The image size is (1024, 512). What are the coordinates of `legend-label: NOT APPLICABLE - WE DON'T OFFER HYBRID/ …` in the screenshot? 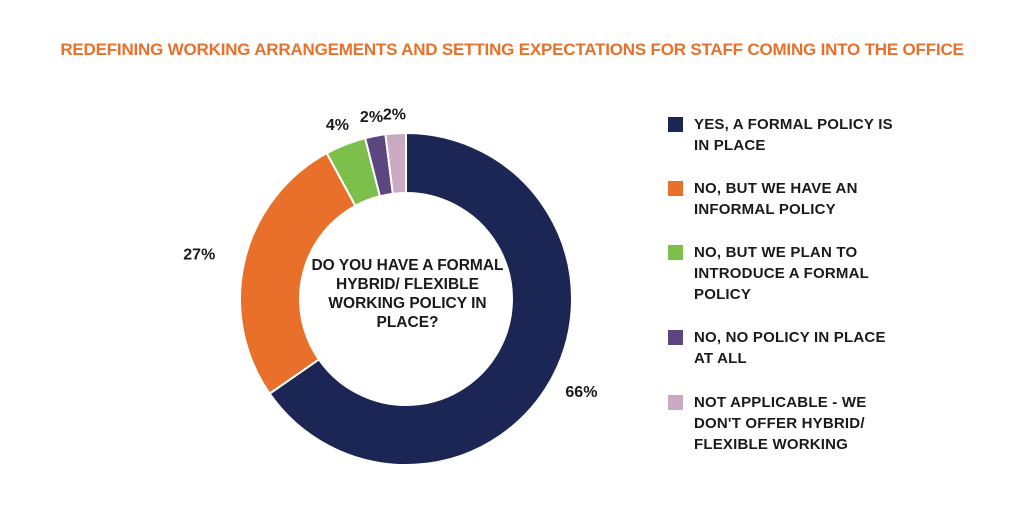 It's located at (780, 423).